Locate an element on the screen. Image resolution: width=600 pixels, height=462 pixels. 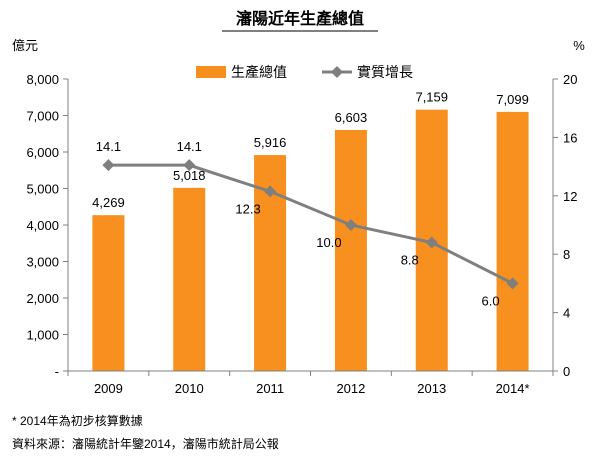
left-tick-label: 5,000 is located at coordinates (42, 189).